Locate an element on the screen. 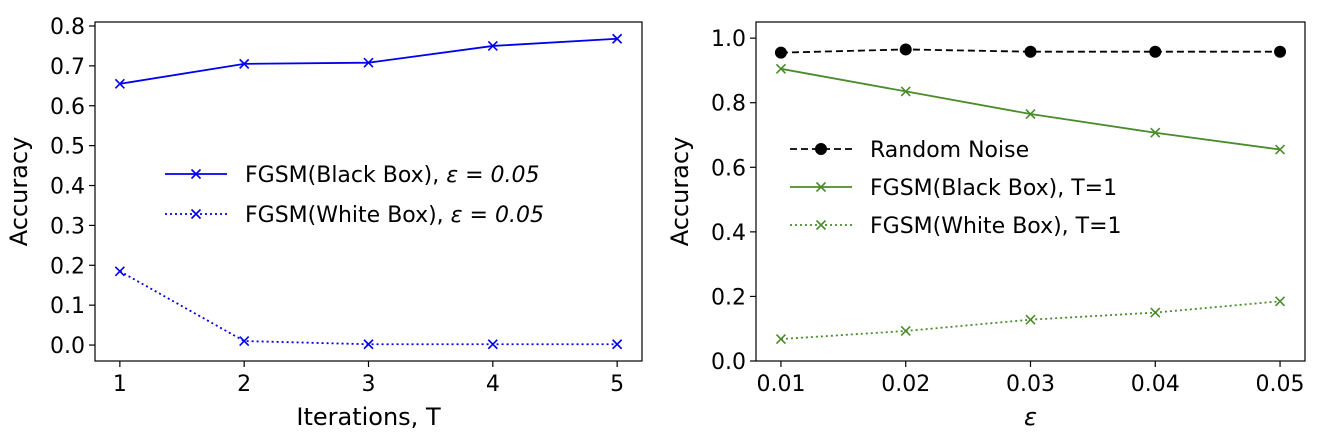  x-tick-label: 0.02 is located at coordinates (905, 384).